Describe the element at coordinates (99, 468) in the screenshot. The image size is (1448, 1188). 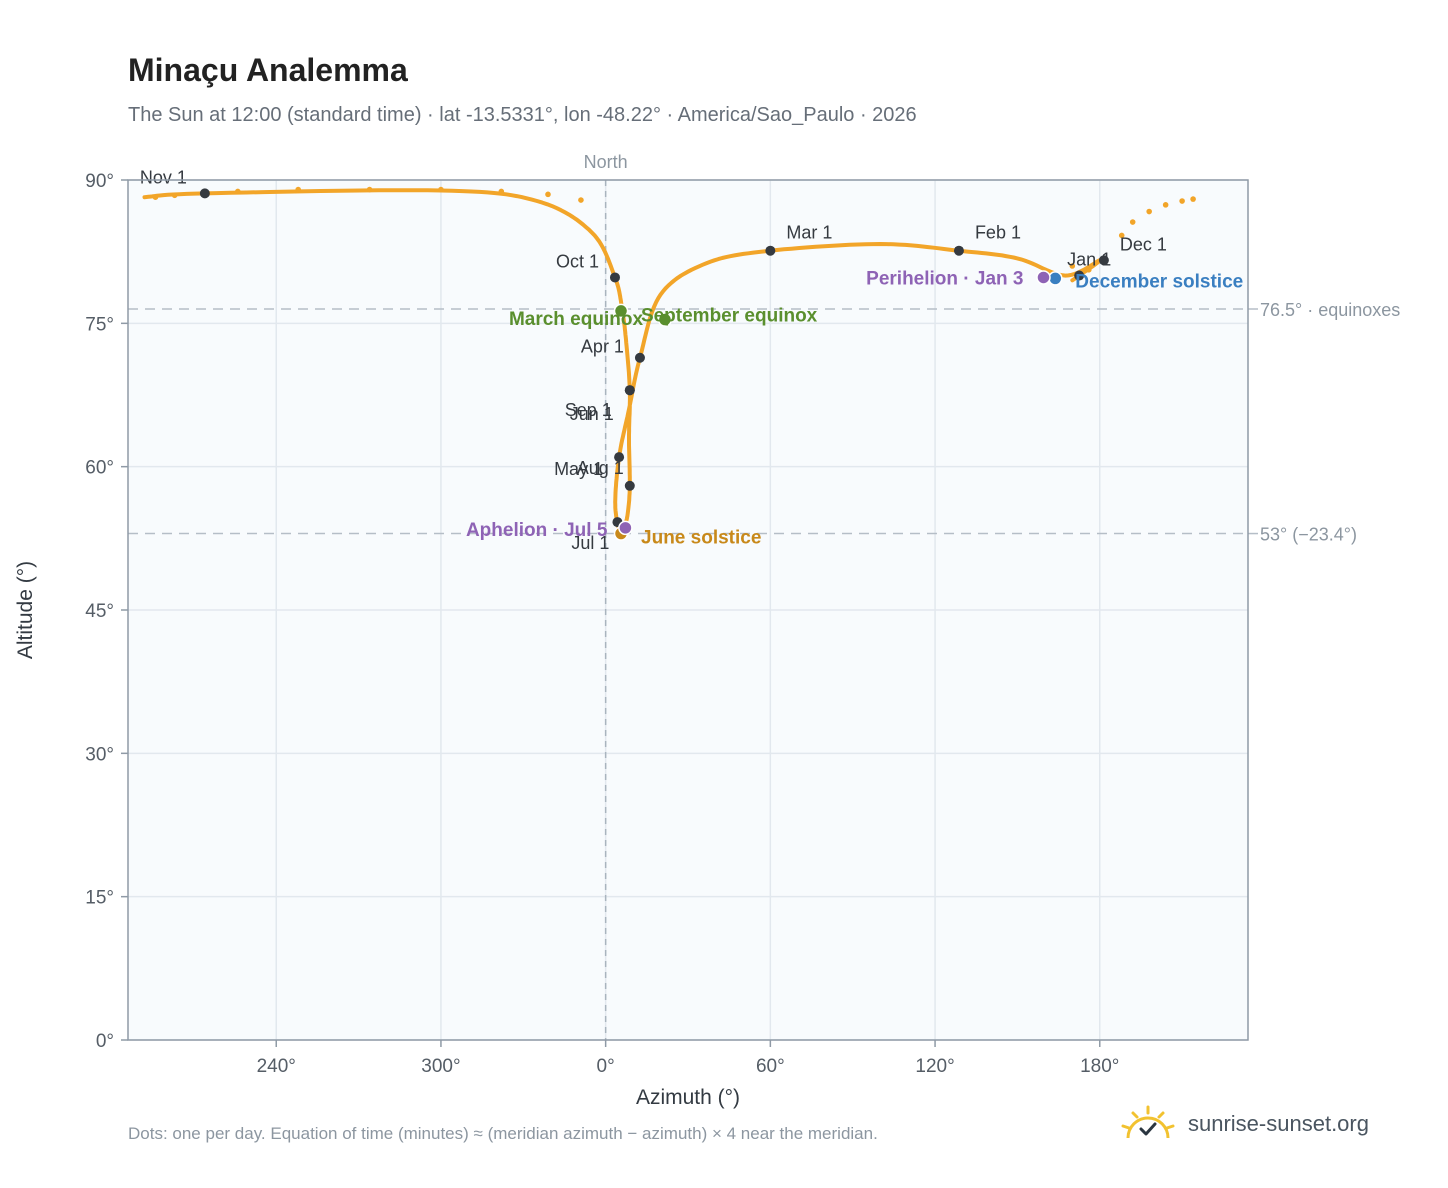
I see `y-tick-label: 60°` at that location.